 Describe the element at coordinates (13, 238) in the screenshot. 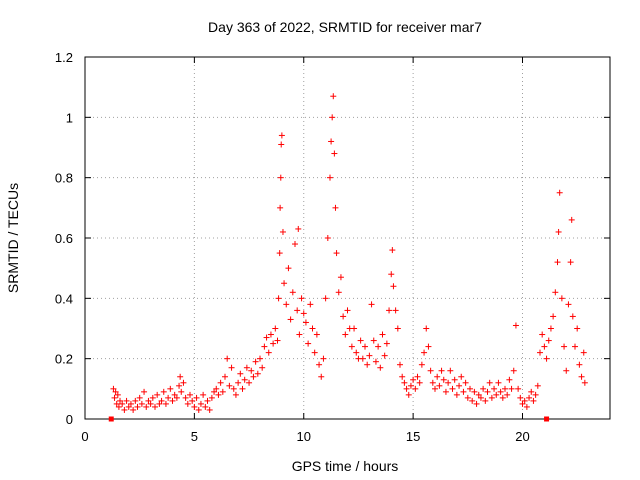

I see `y-axis-title: SRMTID / TECUs` at that location.